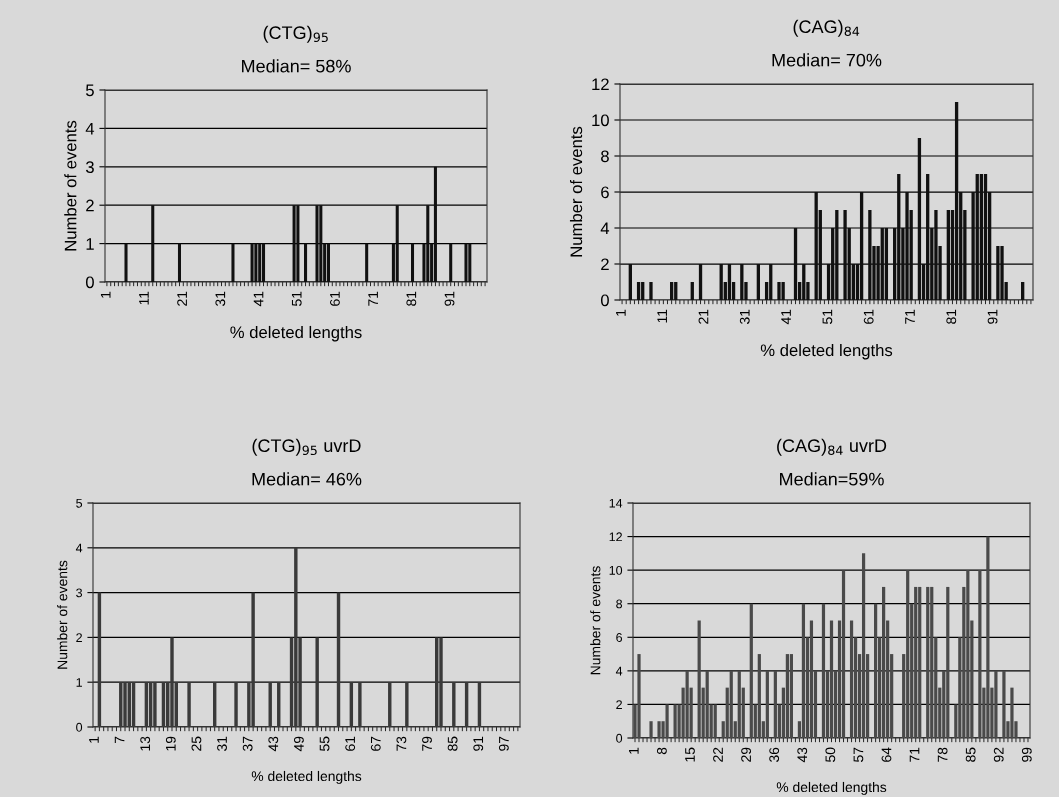 The image size is (1059, 797). Describe the element at coordinates (296, 66) in the screenshot. I see `chart-subtitle: Median= 58%` at that location.